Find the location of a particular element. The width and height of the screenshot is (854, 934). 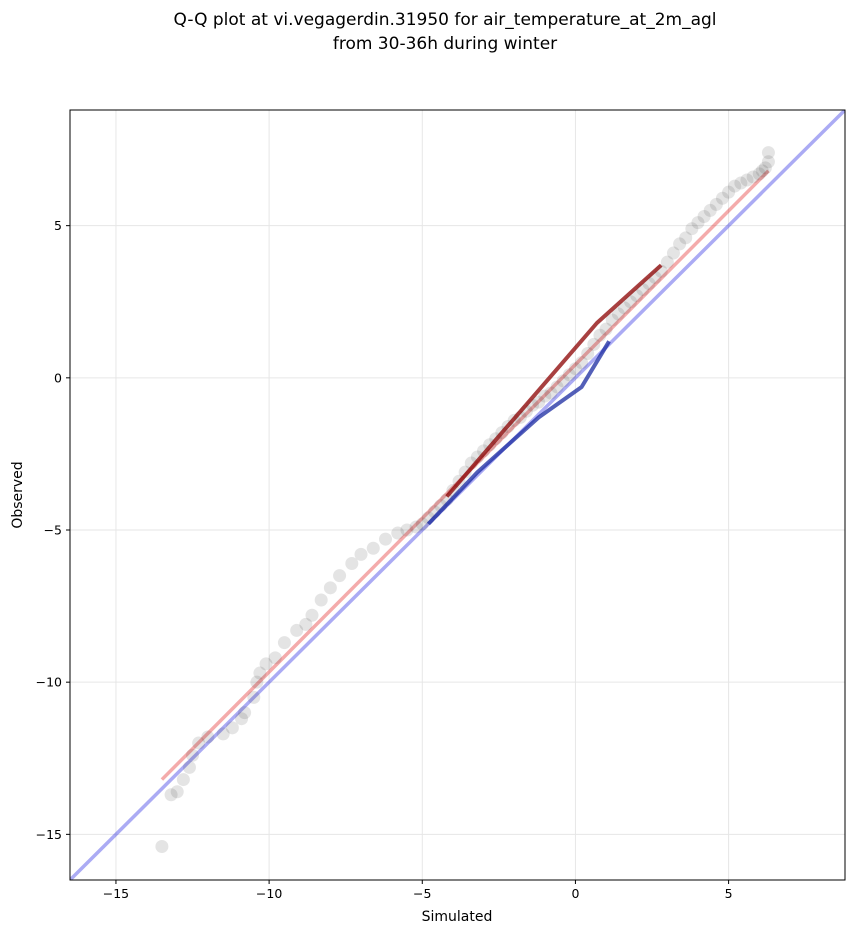

x-tick-label-4: 5 is located at coordinates (729, 893).